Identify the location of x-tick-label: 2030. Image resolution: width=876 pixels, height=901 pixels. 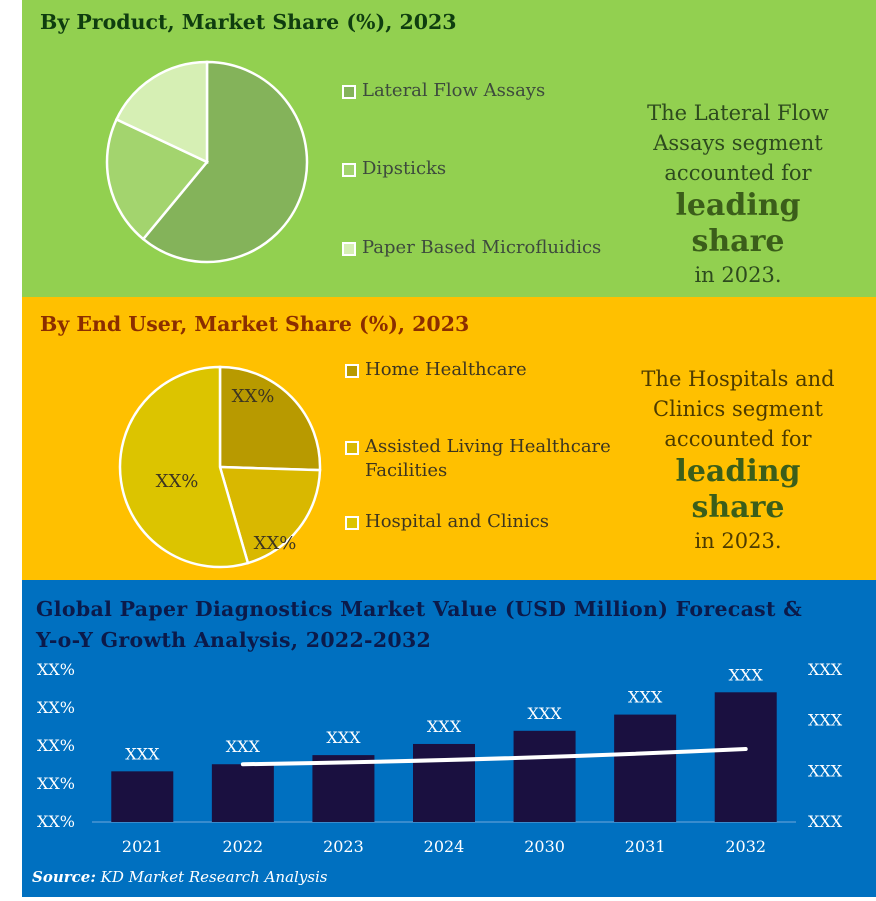
(544, 846).